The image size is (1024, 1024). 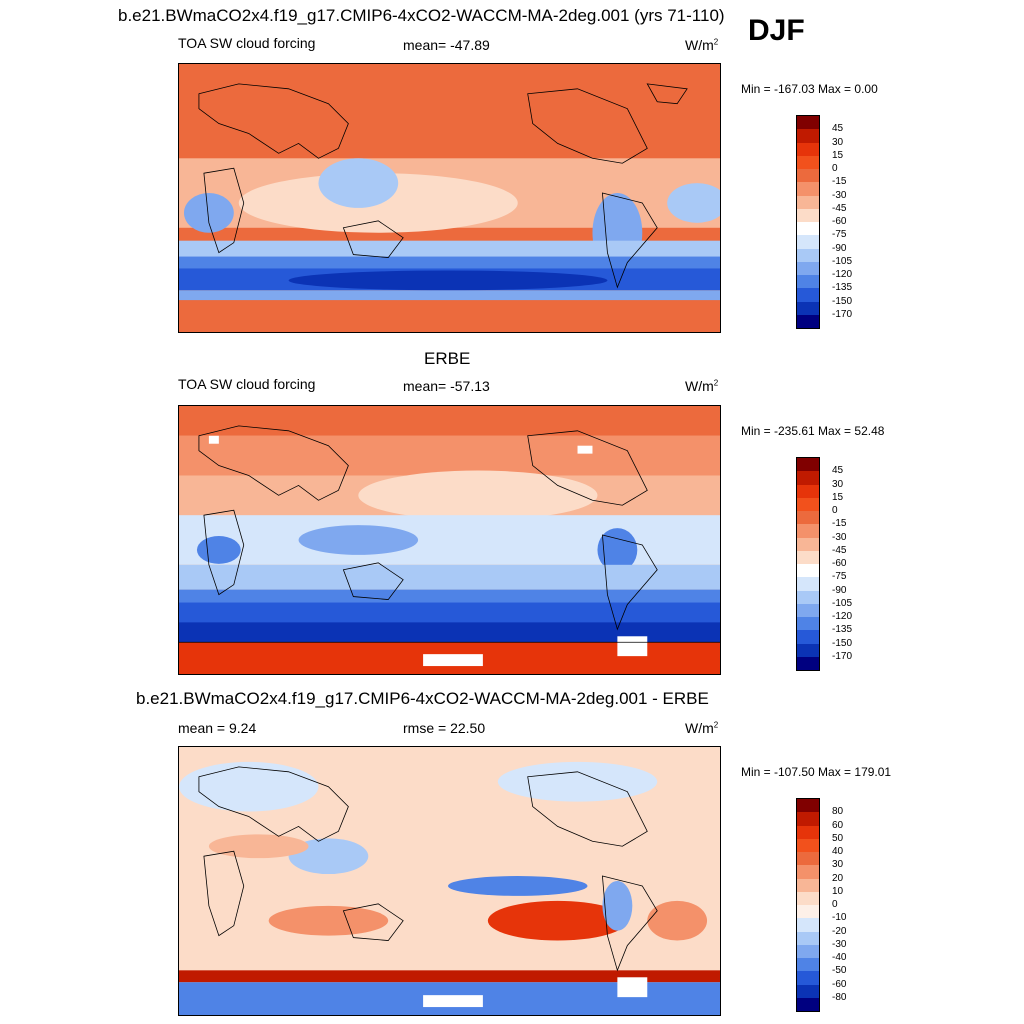 I want to click on panel2-colorbar-tick: 45, so click(x=838, y=471).